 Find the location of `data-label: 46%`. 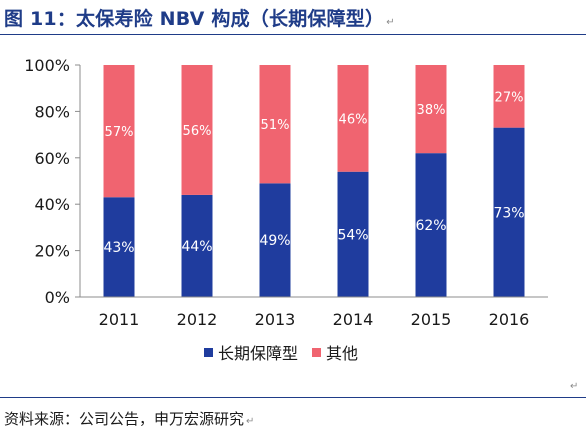

data-label: 46% is located at coordinates (353, 119).